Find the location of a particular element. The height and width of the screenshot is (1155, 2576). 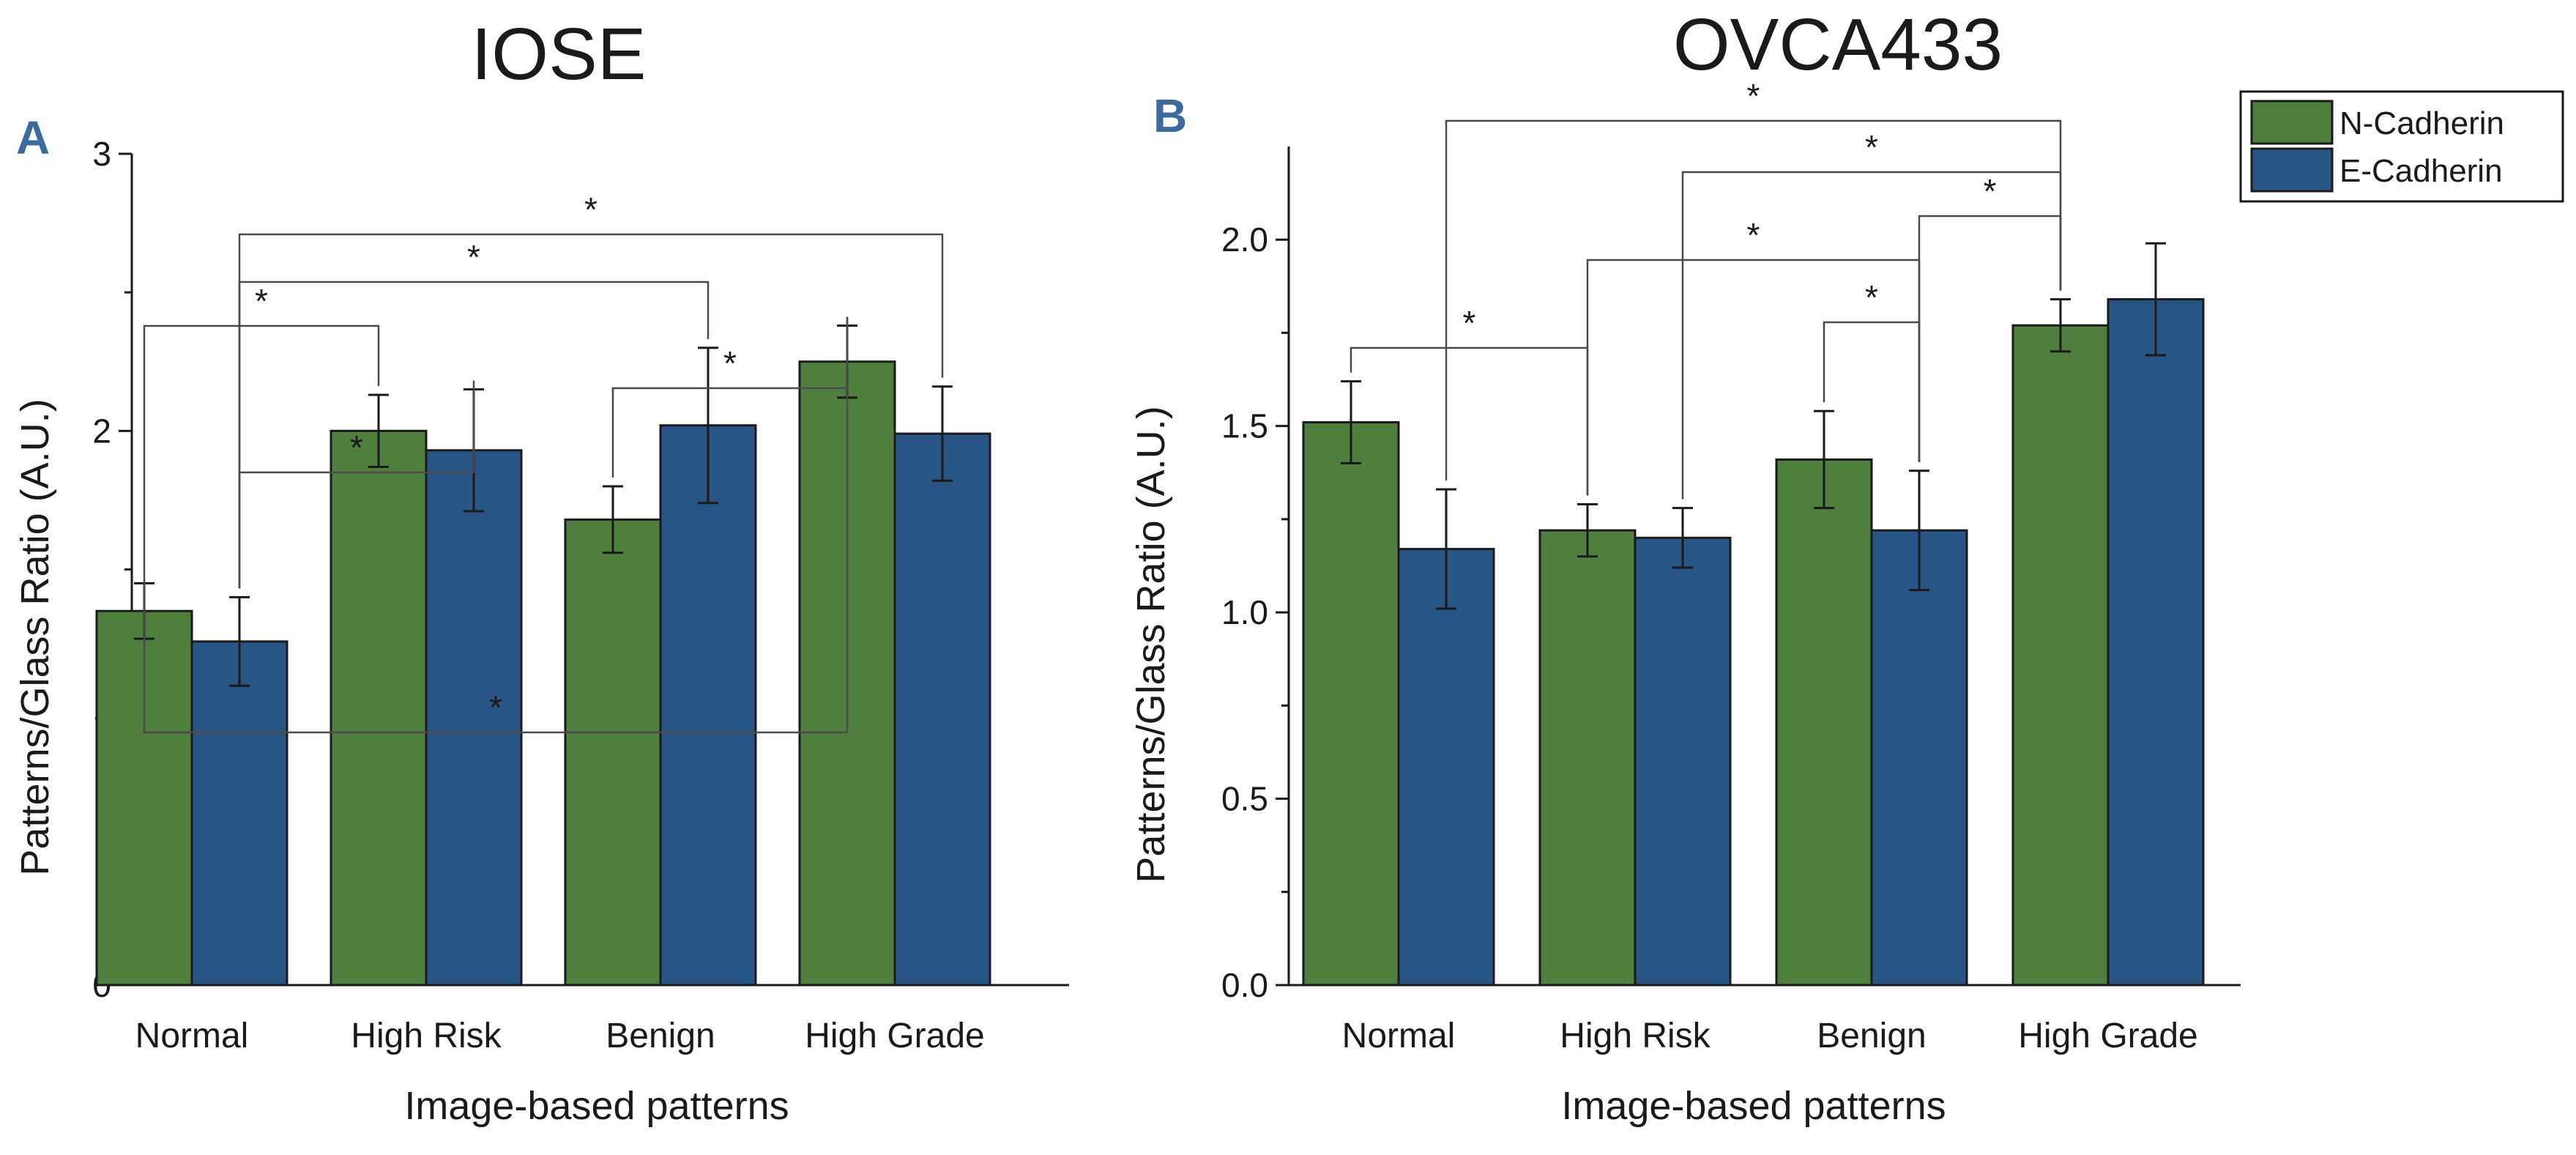

panel-b-y-tick-label: 0.5 is located at coordinates (1244, 799).